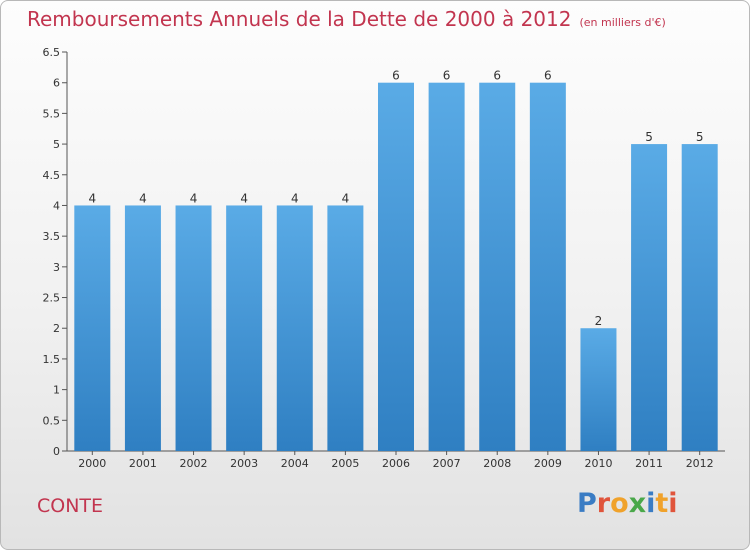 The height and width of the screenshot is (550, 750). What do you see at coordinates (447, 463) in the screenshot?
I see `x-tick-label: 2007` at bounding box center [447, 463].